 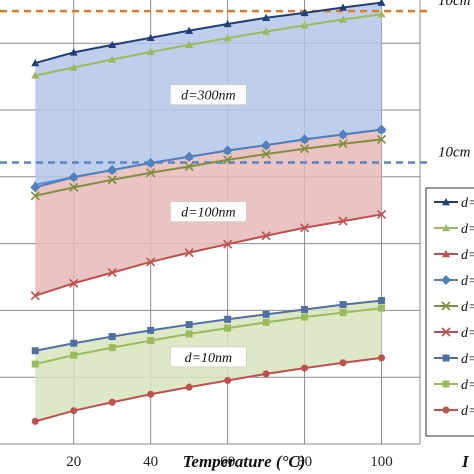 I want to click on x-axis-label: Temperature (°C), so click(x=244, y=461).